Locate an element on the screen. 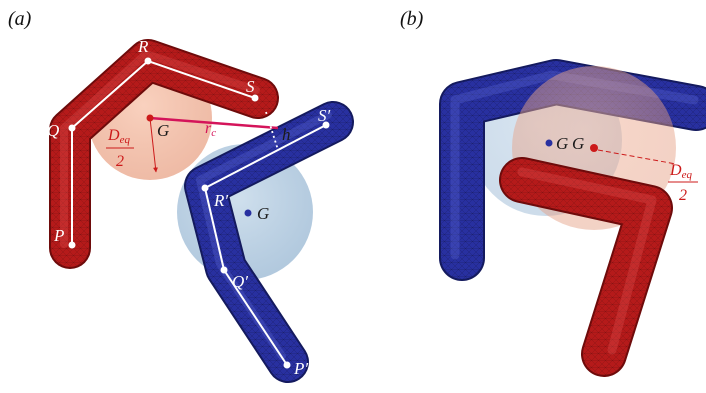 The width and height of the screenshot is (706, 393). point-Q-prime is located at coordinates (224, 270).